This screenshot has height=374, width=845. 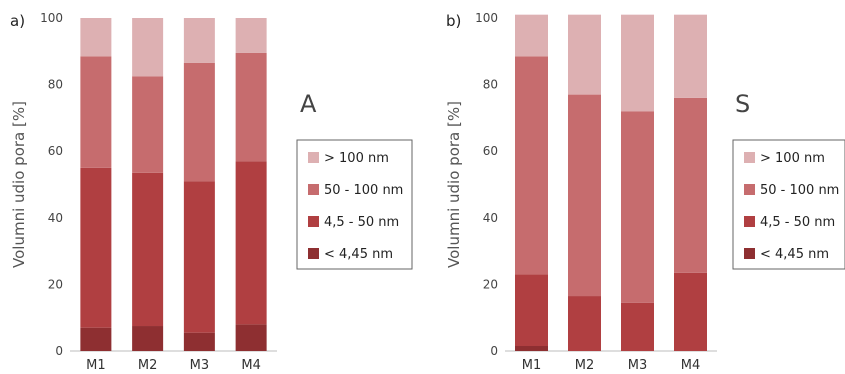 What do you see at coordinates (453, 21) in the screenshot?
I see `panel-label: b)` at bounding box center [453, 21].